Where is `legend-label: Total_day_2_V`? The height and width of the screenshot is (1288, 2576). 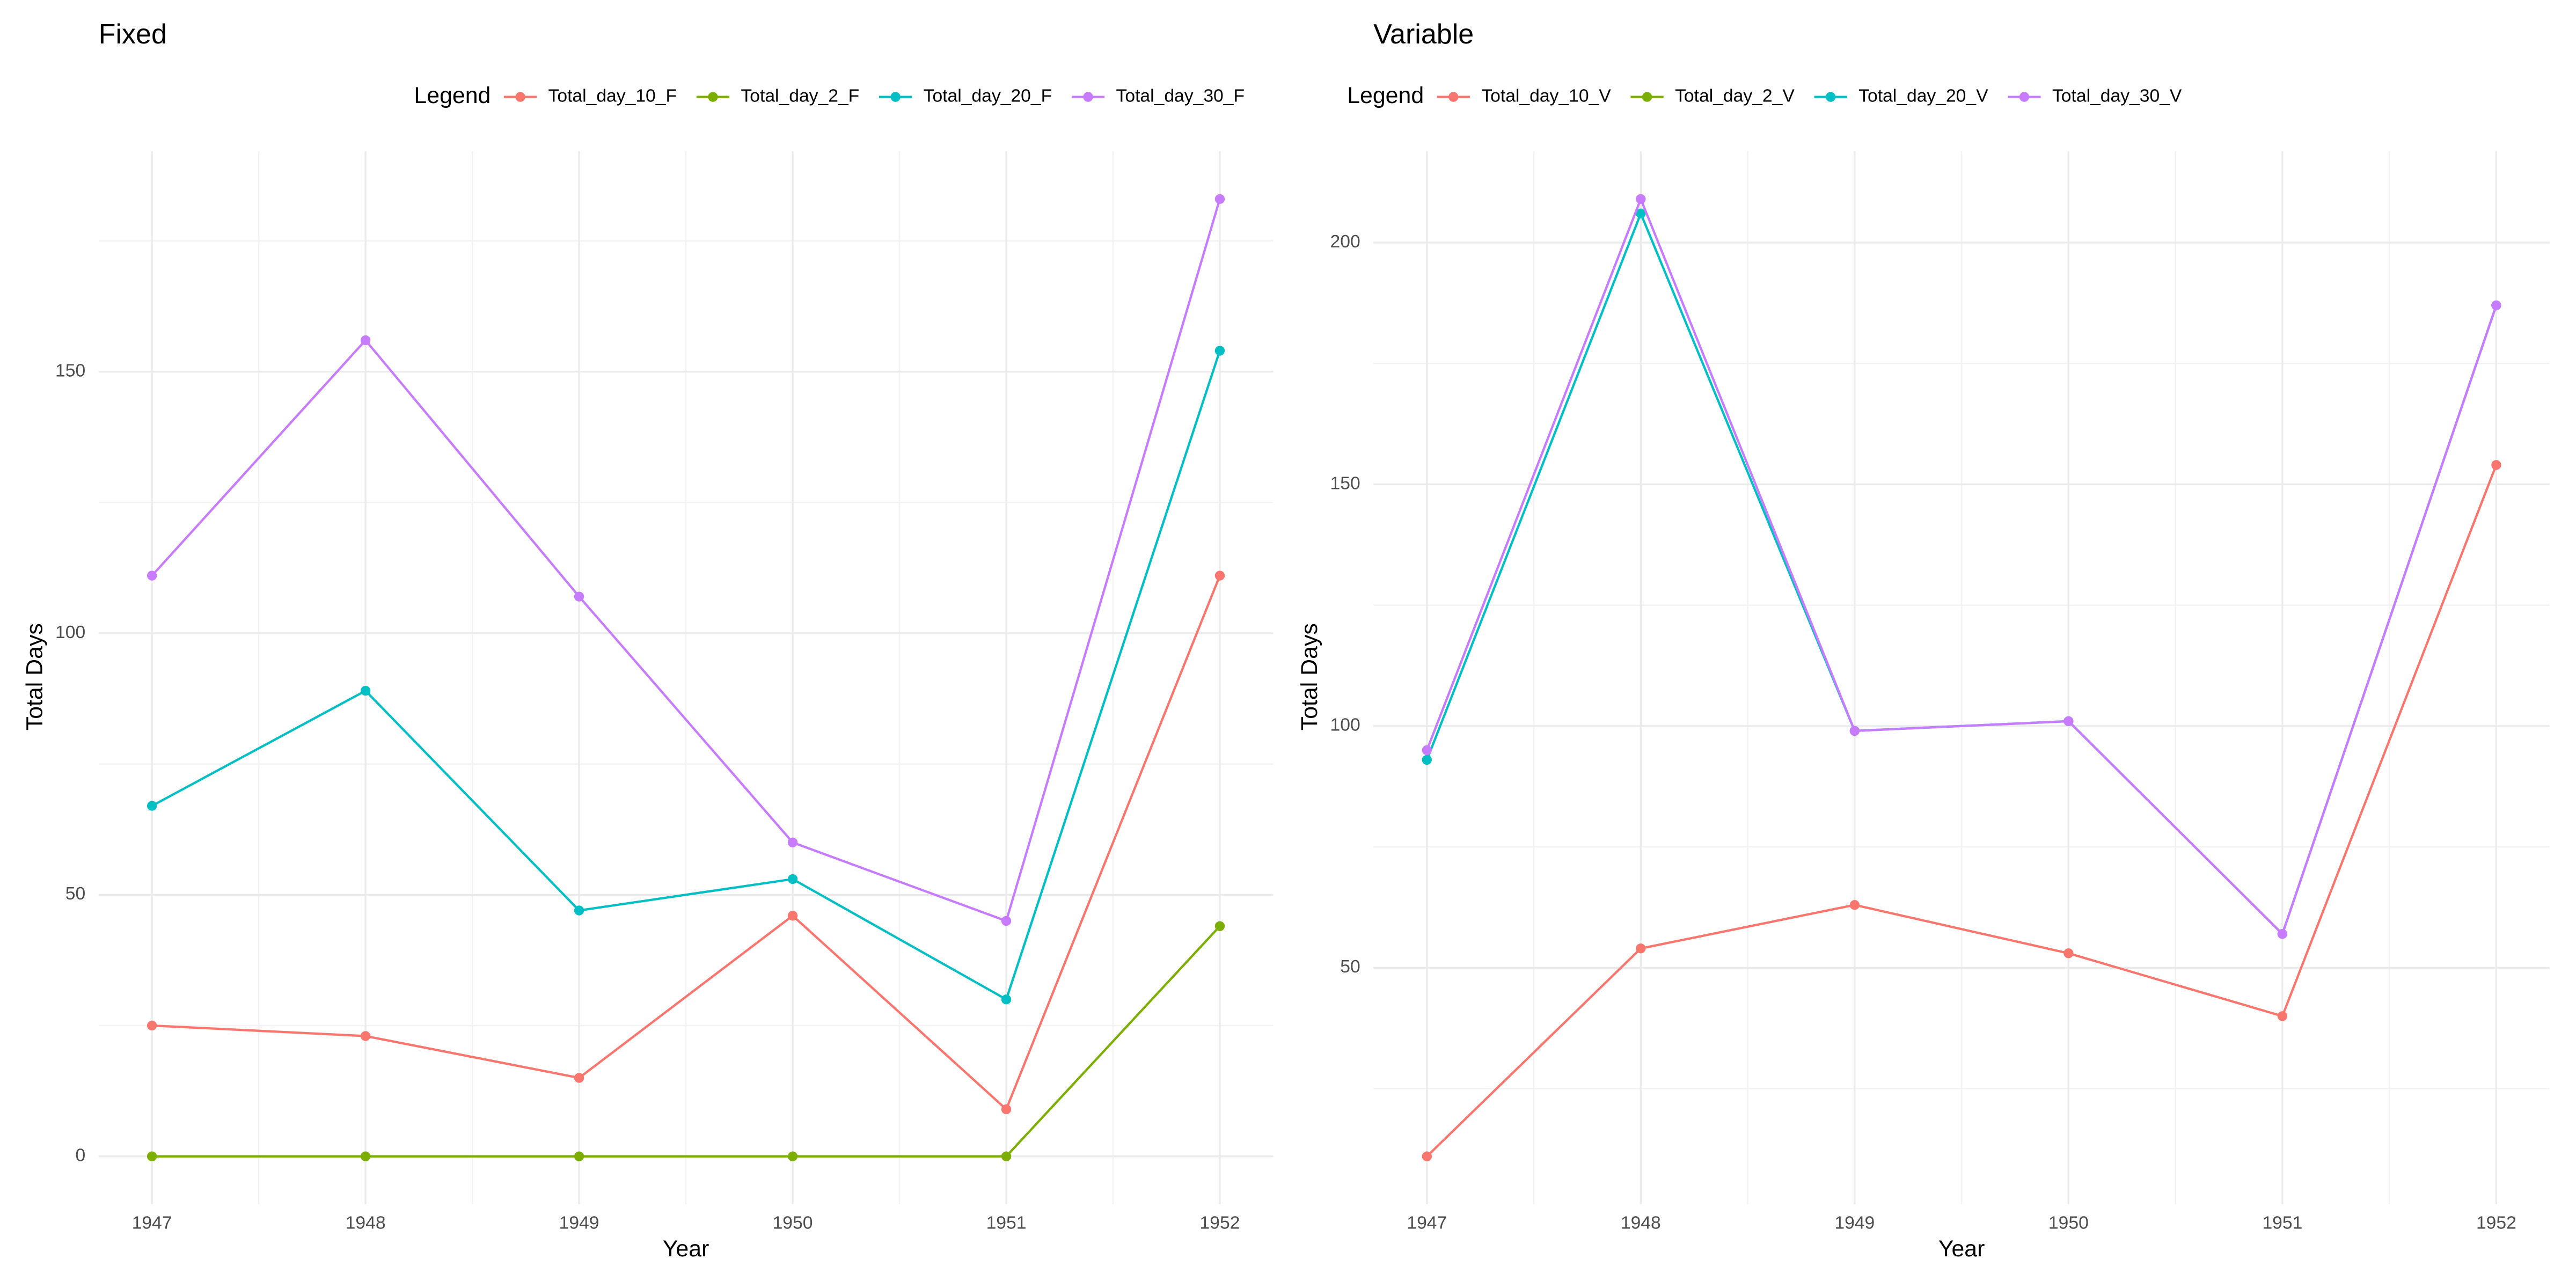
legend-label: Total_day_2_V is located at coordinates (1735, 96).